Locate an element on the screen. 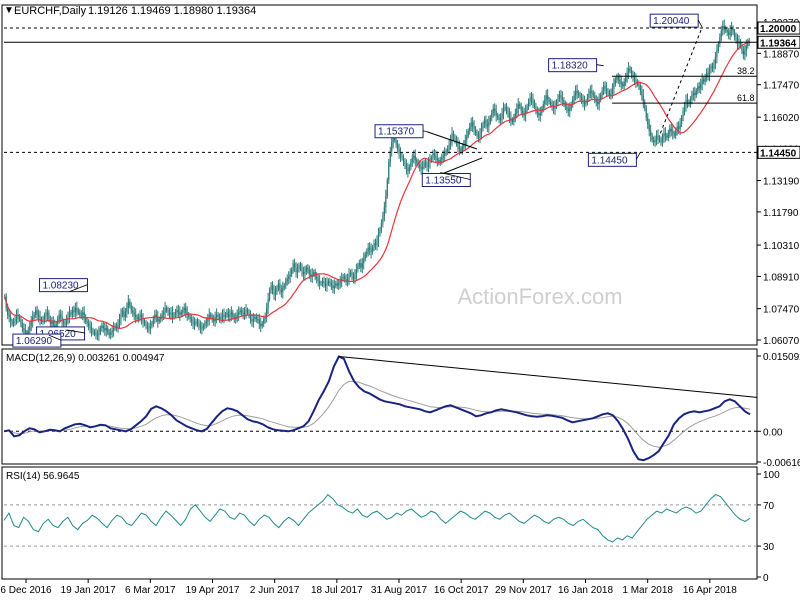 This screenshot has width=800, height=600. price-y-tick-label: 1.10310 is located at coordinates (781, 246).